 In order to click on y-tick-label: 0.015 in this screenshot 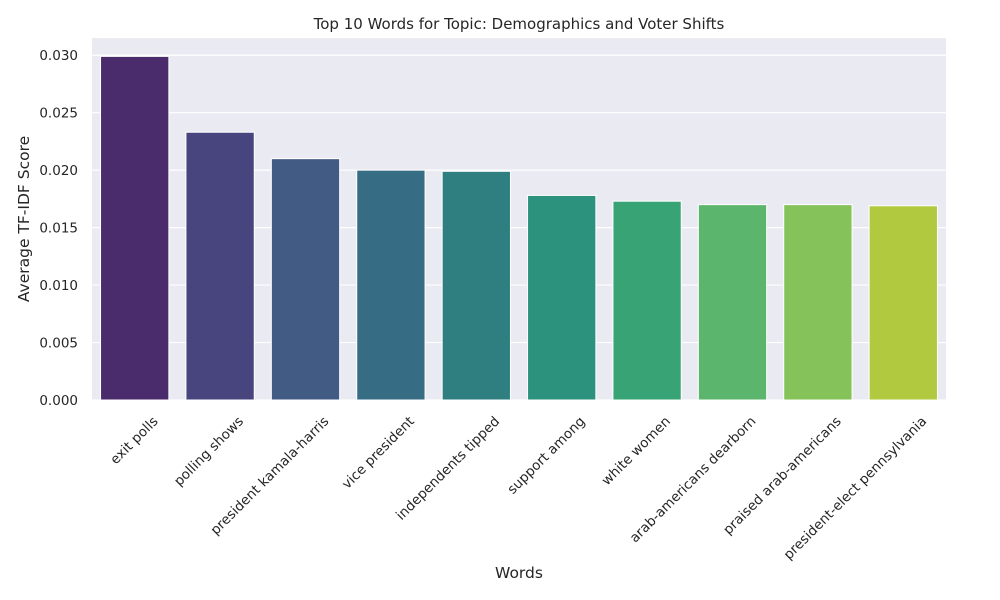, I will do `click(58, 229)`.